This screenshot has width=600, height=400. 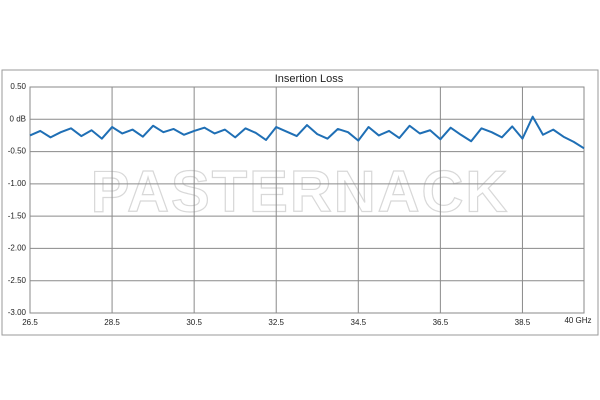 I want to click on y-tick-label: 0.50, so click(x=18, y=86).